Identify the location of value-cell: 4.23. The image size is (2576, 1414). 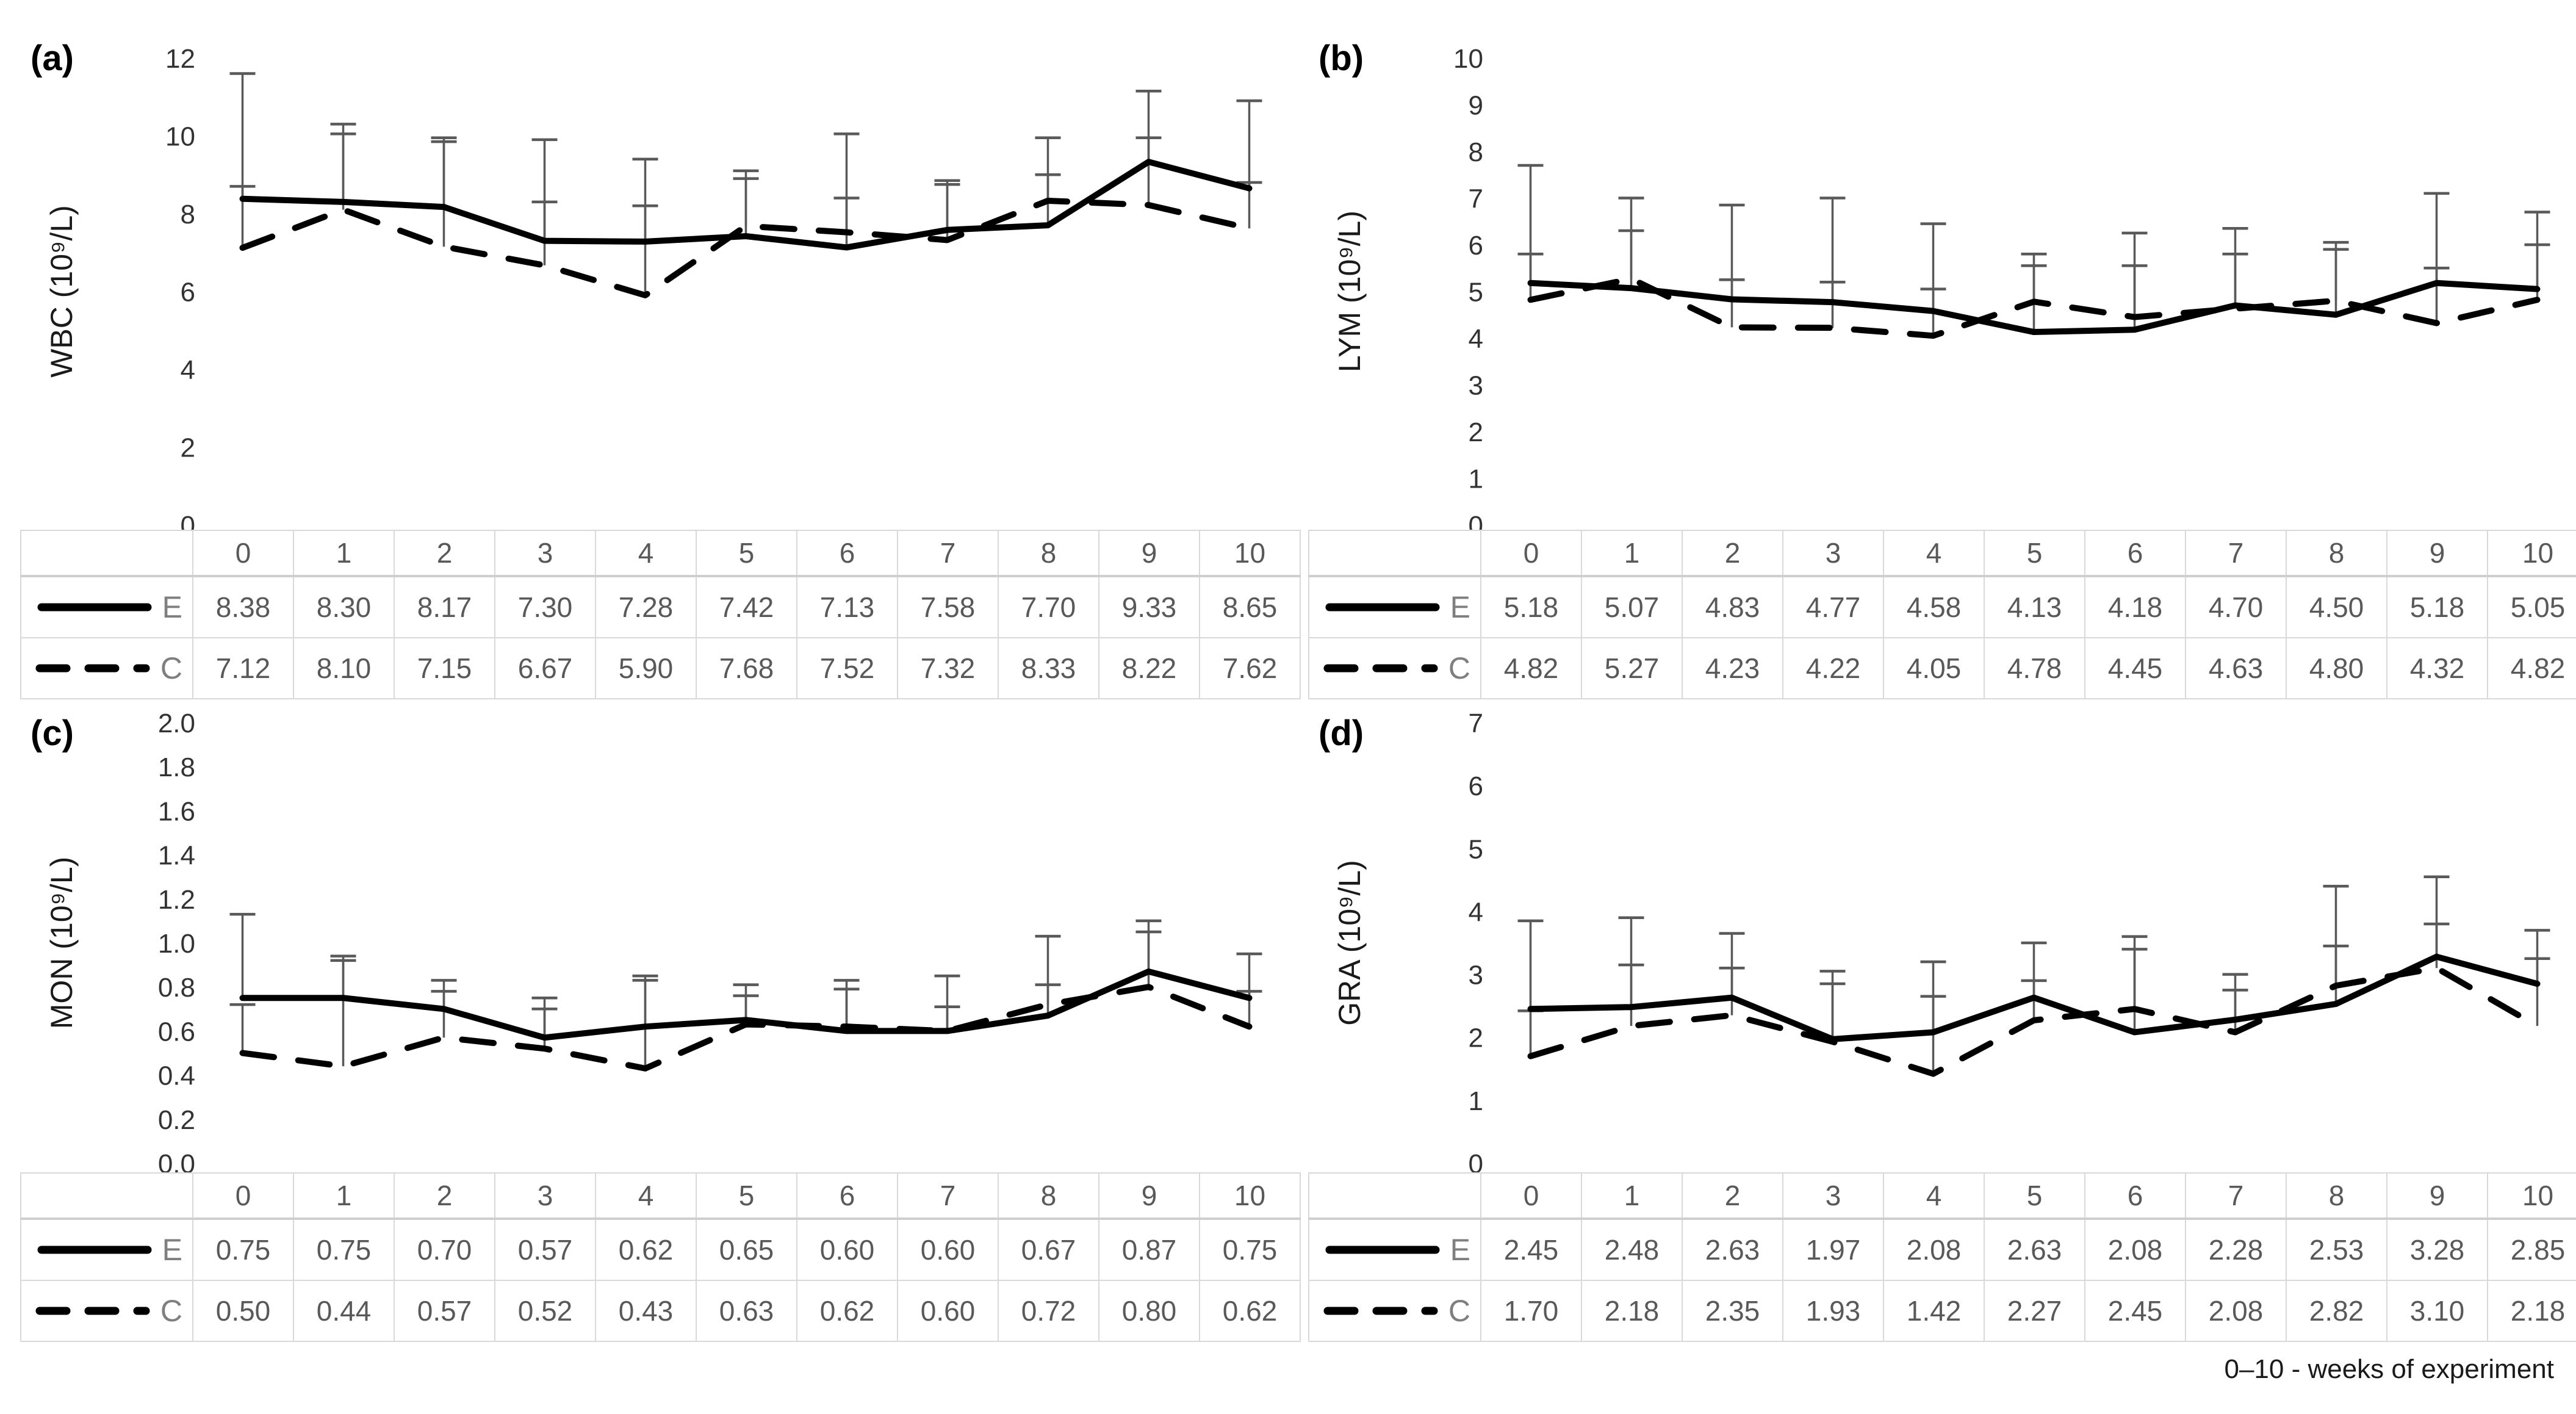
(1732, 668).